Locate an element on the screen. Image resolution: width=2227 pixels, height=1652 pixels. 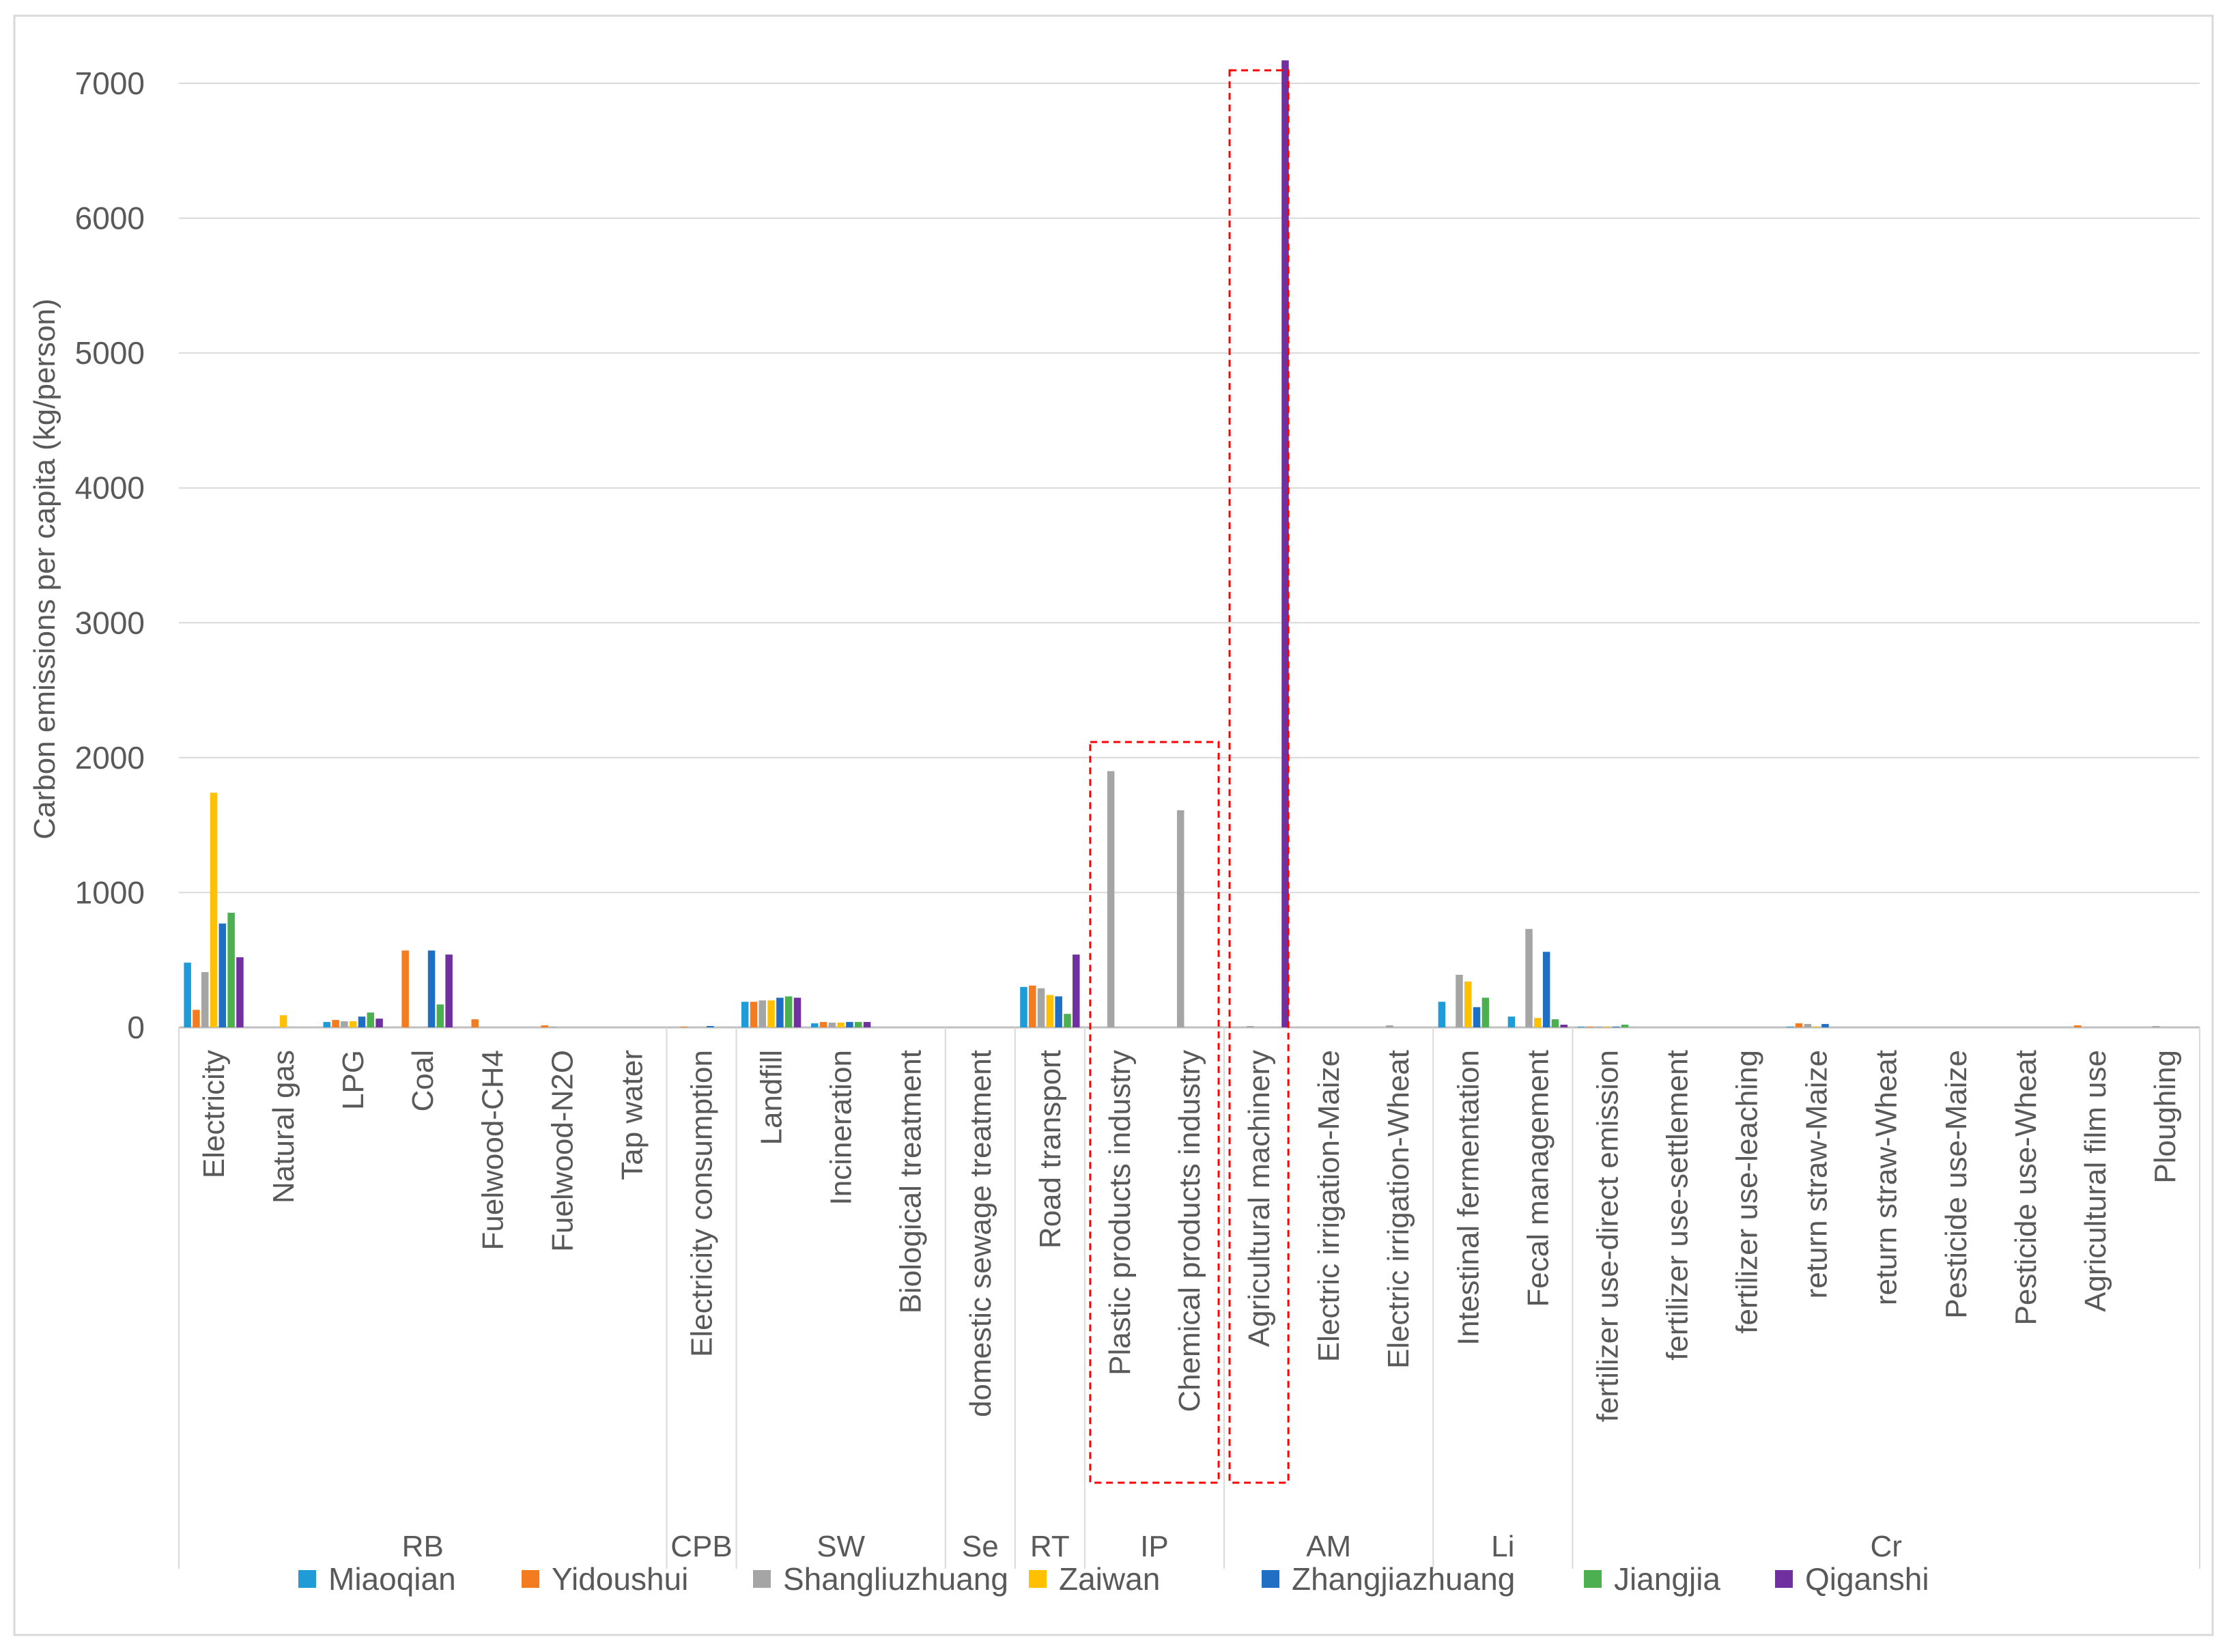
category-label: Landfill is located at coordinates (772, 1097).